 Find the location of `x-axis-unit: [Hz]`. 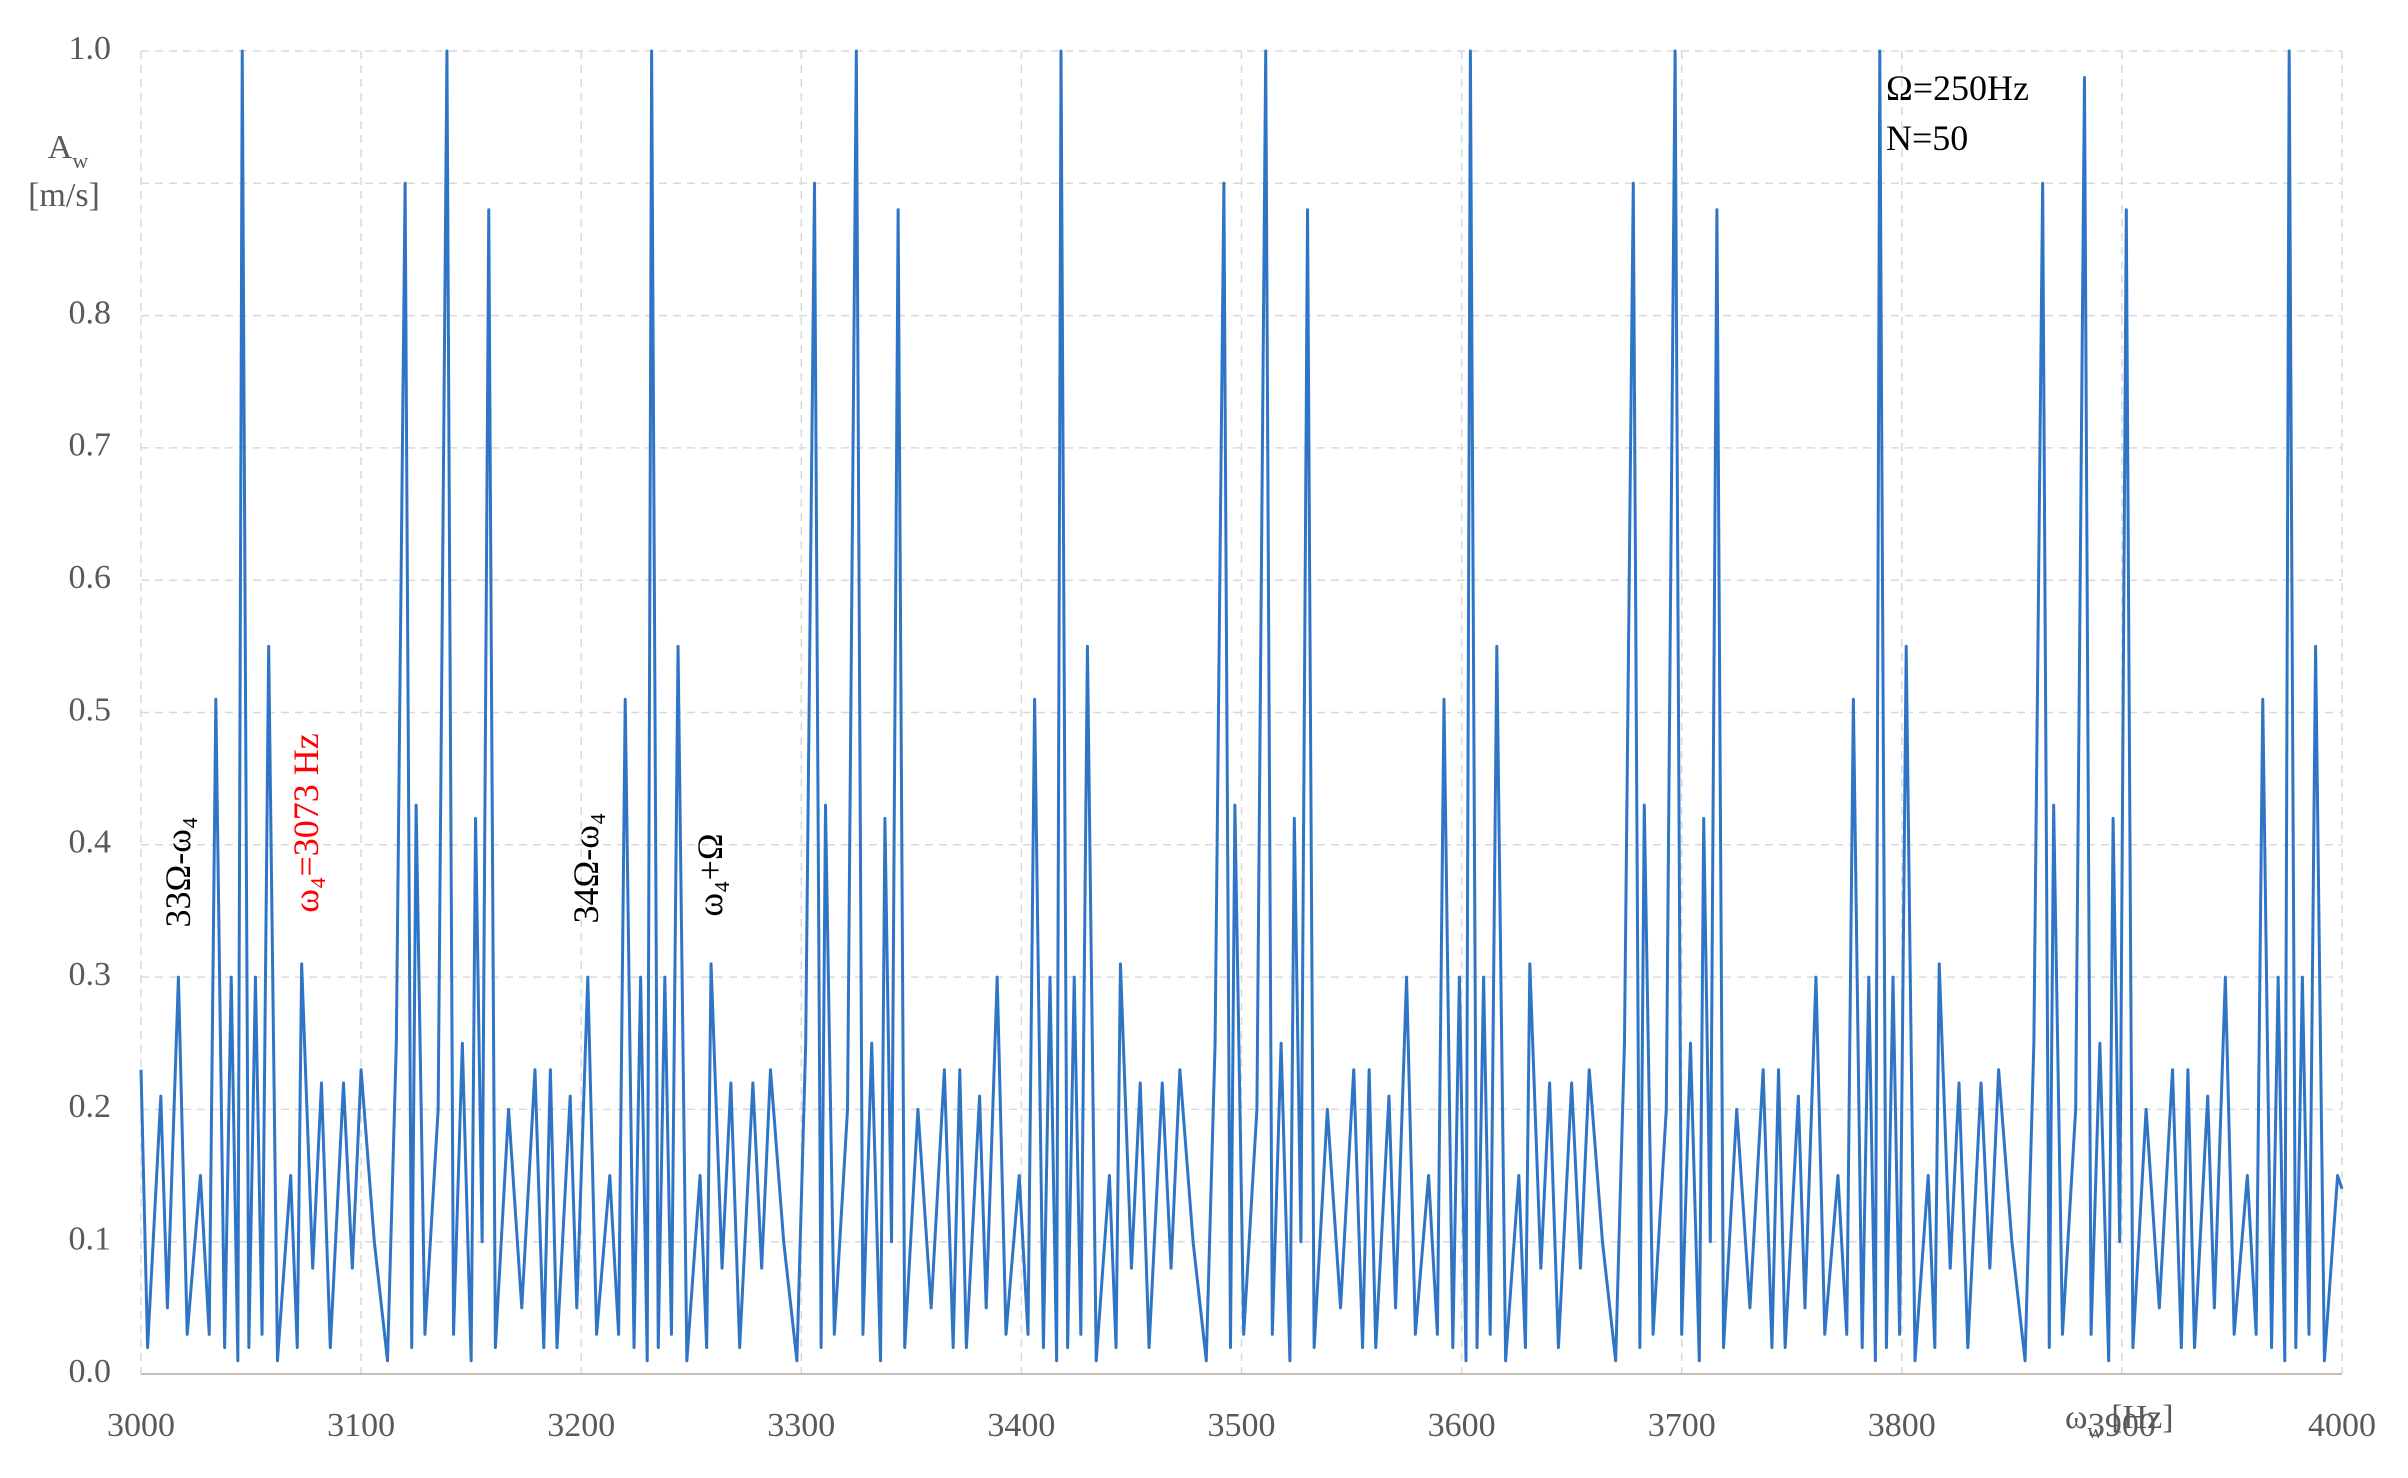

x-axis-unit: [Hz] is located at coordinates (2142, 1417).